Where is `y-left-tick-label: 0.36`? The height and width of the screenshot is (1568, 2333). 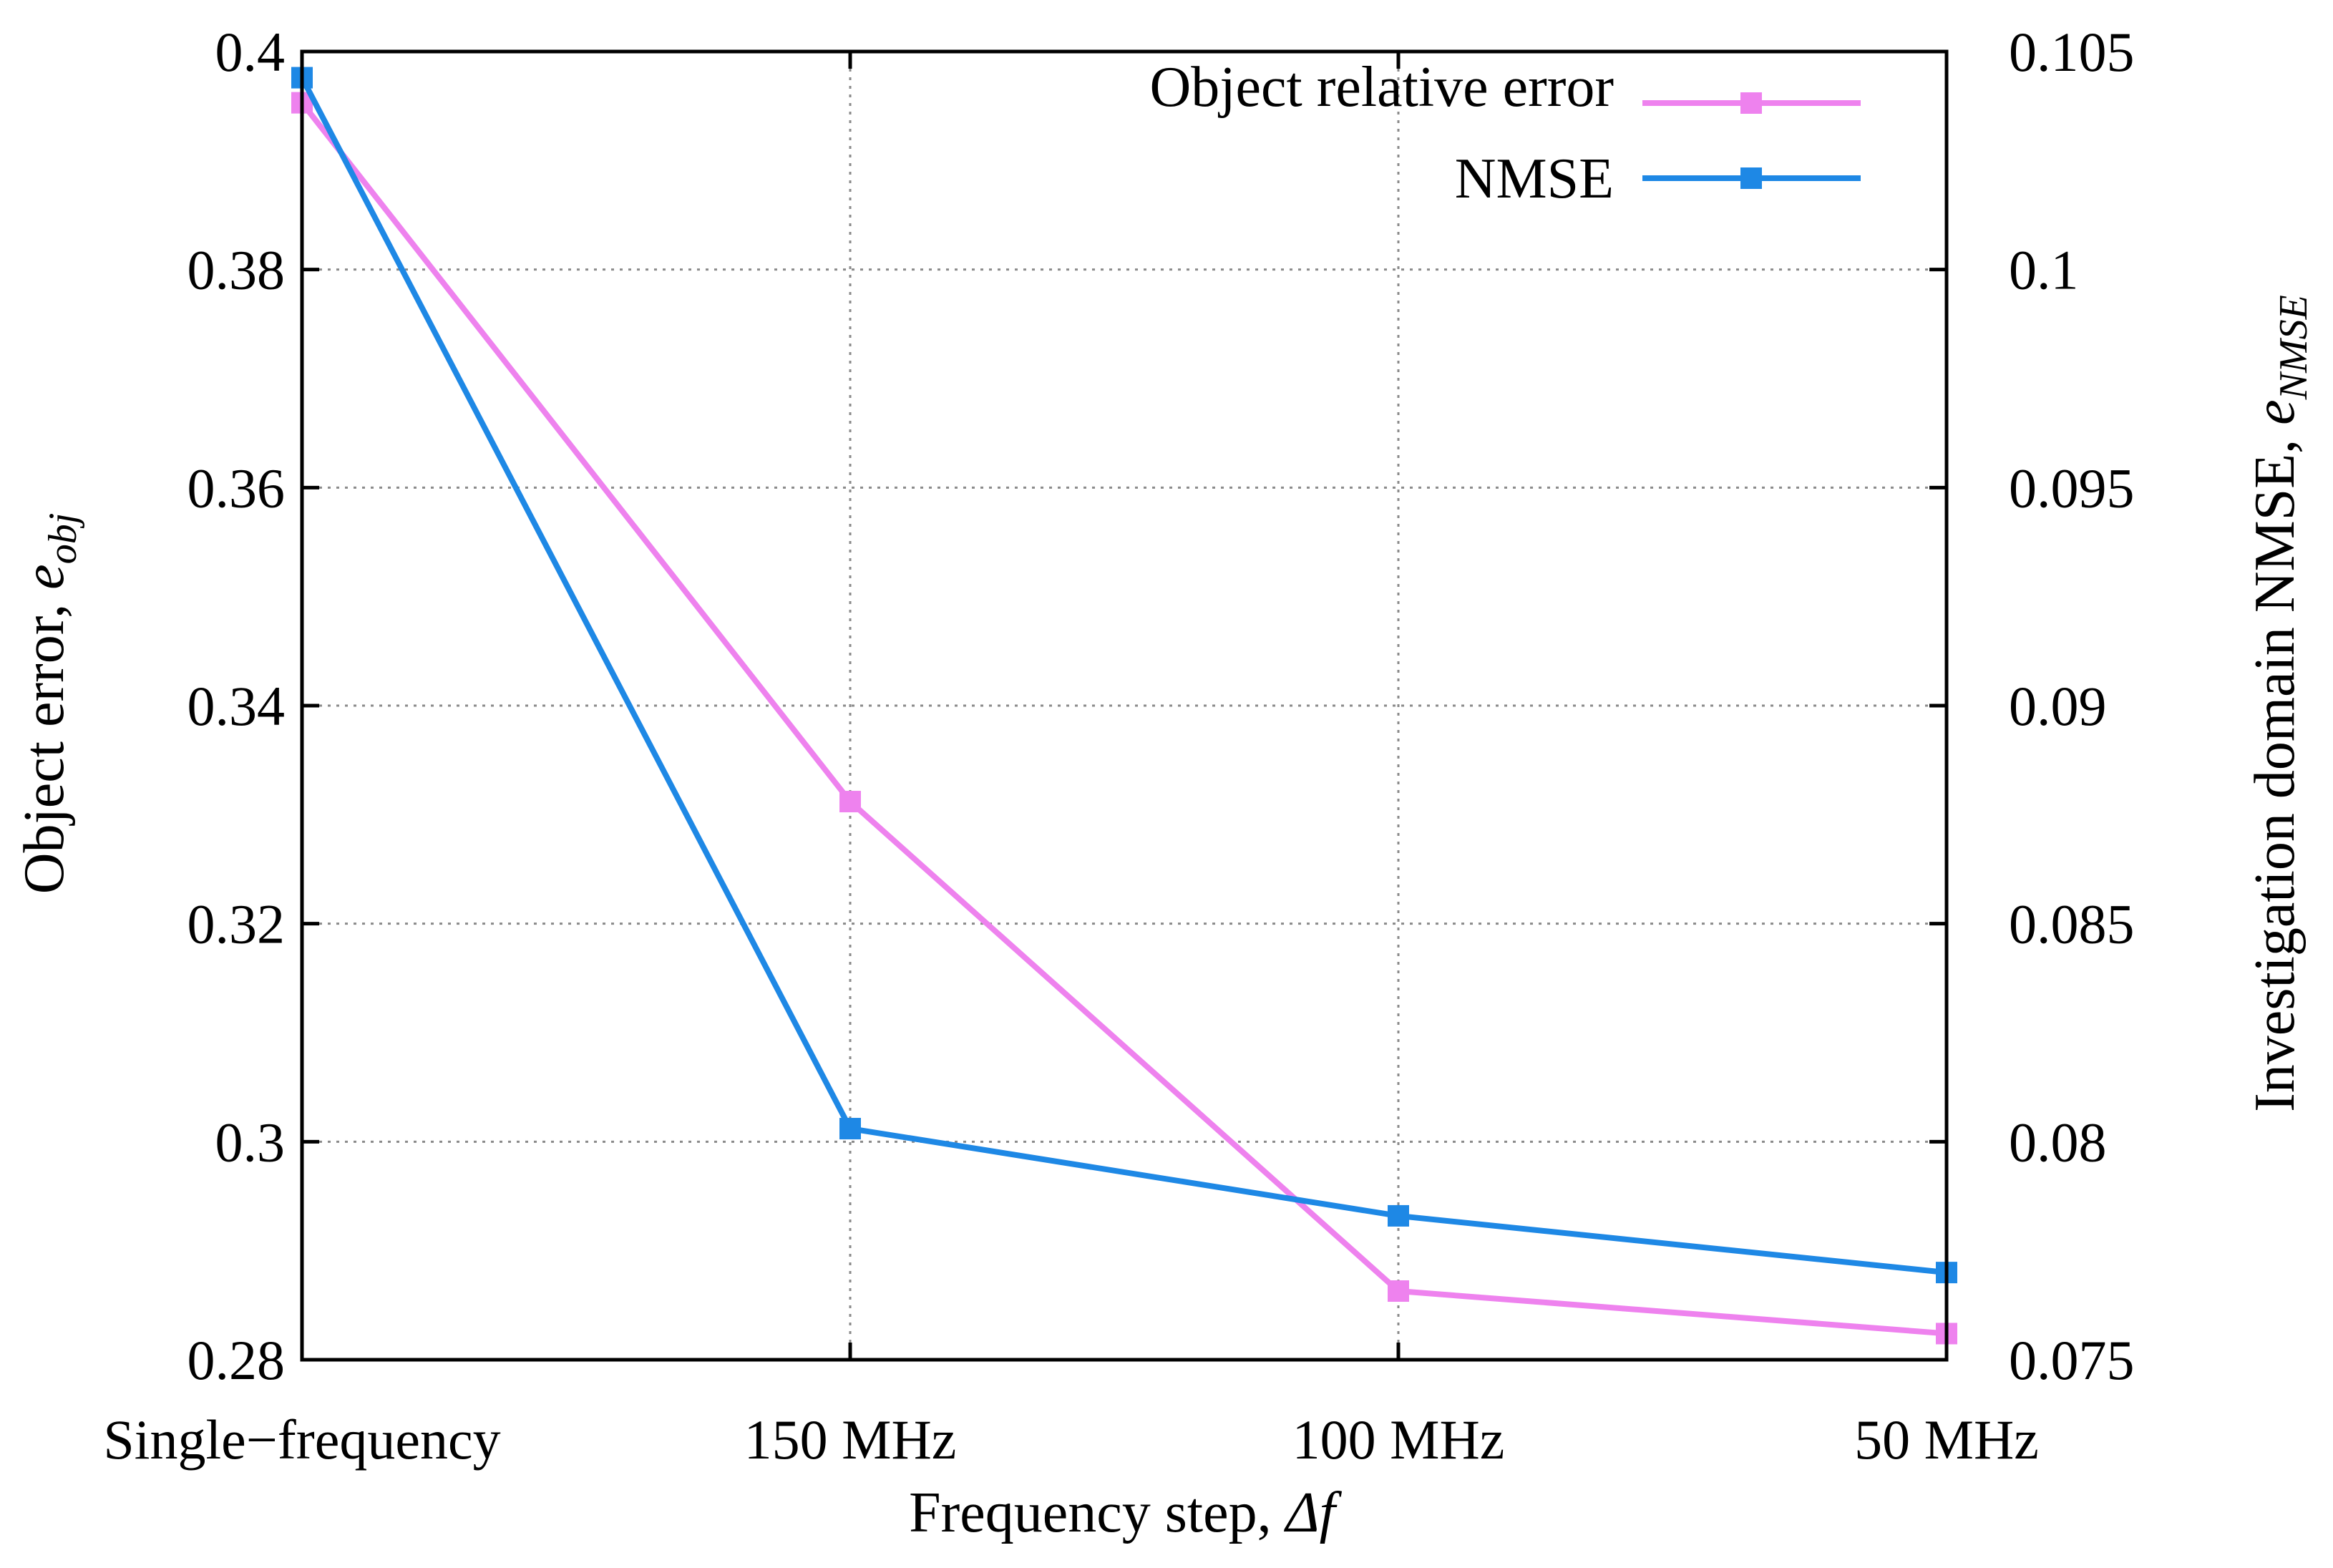
y-left-tick-label: 0.36 is located at coordinates (236, 488).